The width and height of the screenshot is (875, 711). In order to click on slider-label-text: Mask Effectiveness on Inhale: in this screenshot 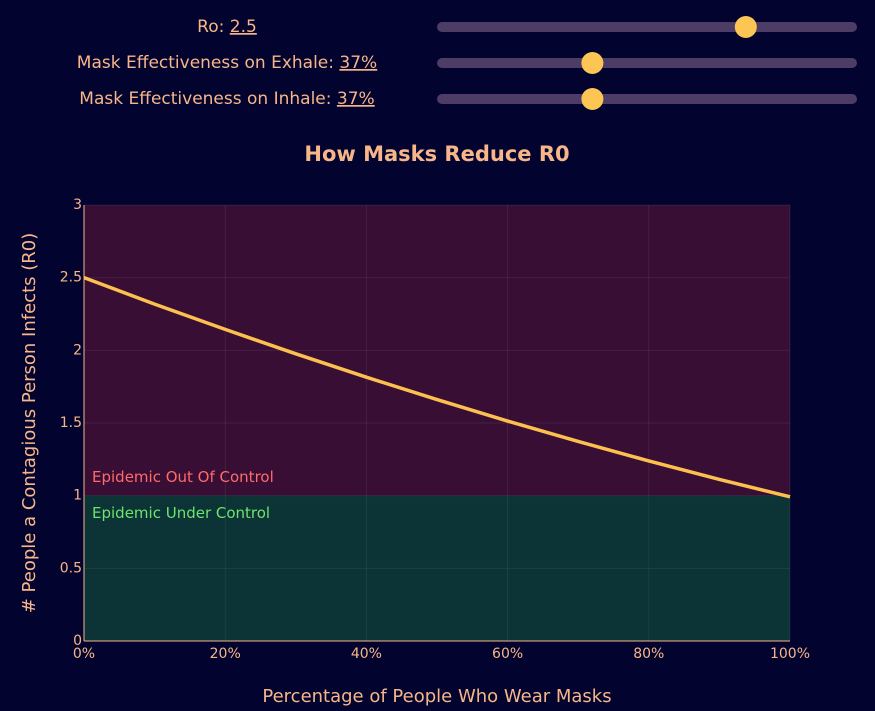, I will do `click(205, 99)`.